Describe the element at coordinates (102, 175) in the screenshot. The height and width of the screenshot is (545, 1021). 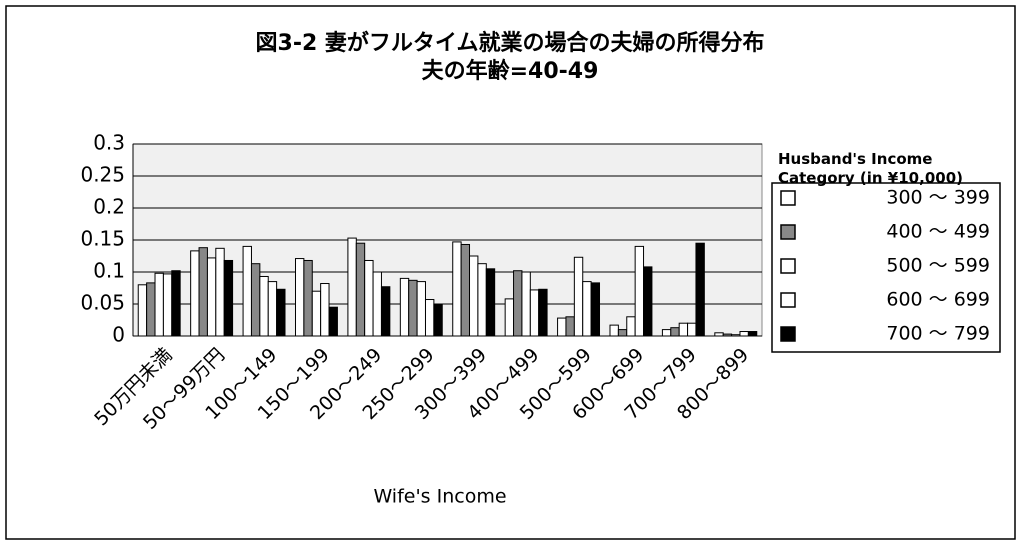
I see `y-tick-label: 0.25` at that location.